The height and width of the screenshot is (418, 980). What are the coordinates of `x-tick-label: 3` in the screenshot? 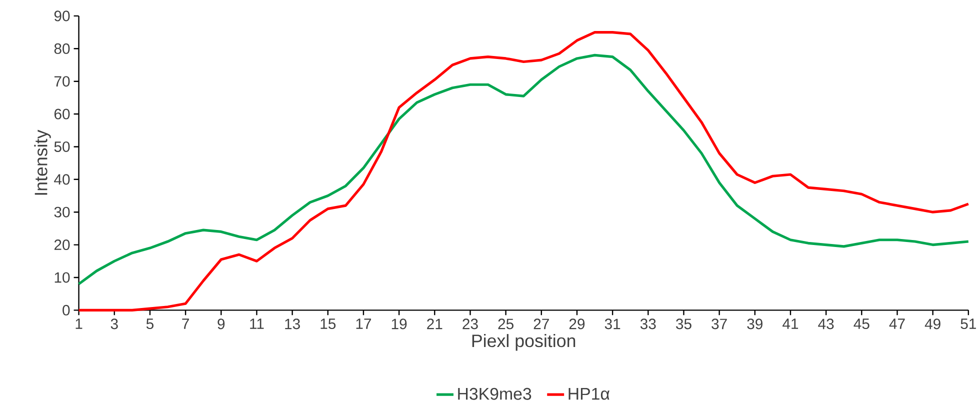 It's located at (114, 324).